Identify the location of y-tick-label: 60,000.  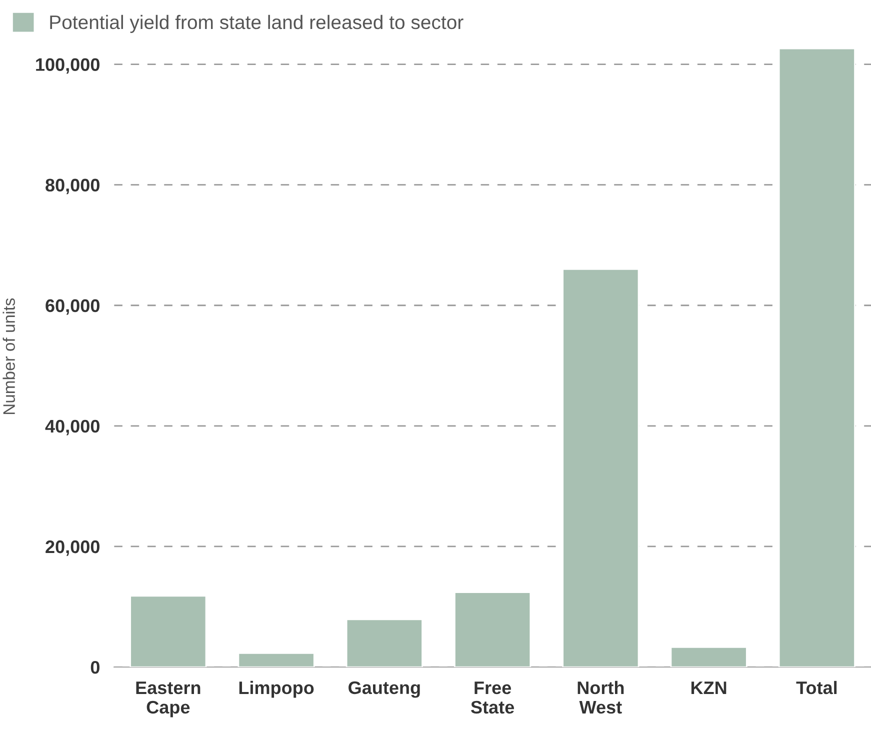
(73, 307).